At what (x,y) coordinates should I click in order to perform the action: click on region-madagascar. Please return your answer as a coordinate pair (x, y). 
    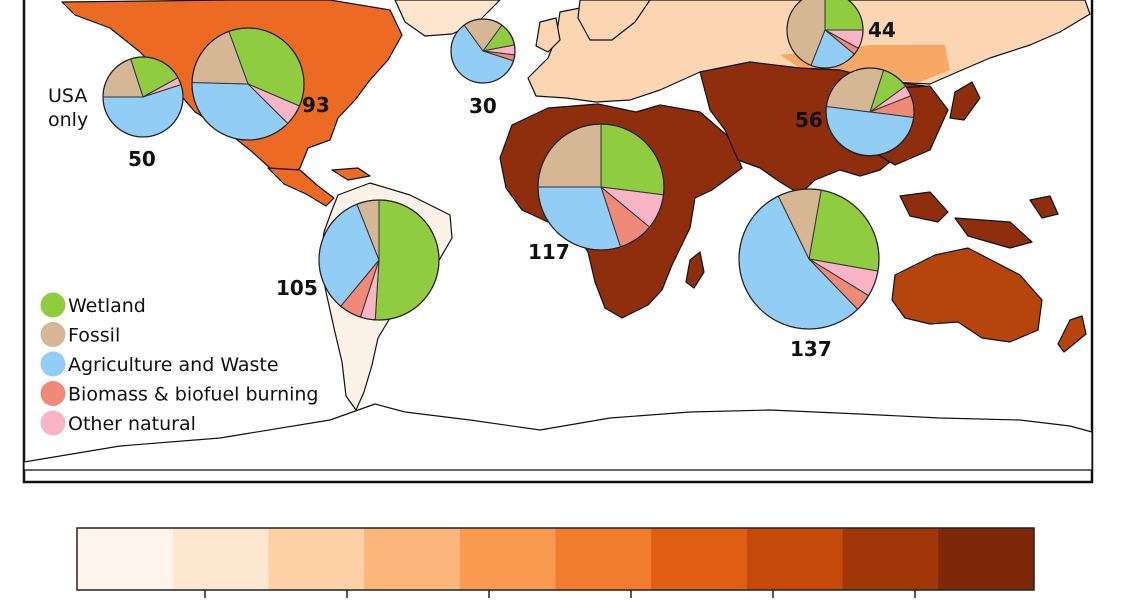
    Looking at the image, I should click on (695, 270).